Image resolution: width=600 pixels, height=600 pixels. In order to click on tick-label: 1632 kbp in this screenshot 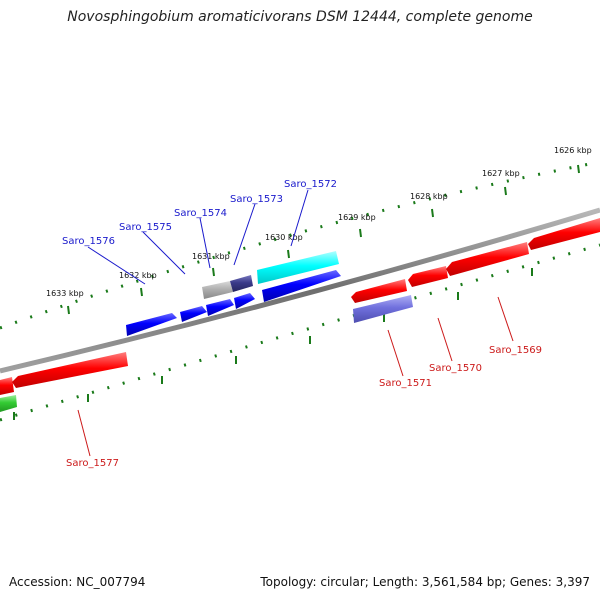, I will do `click(138, 275)`.